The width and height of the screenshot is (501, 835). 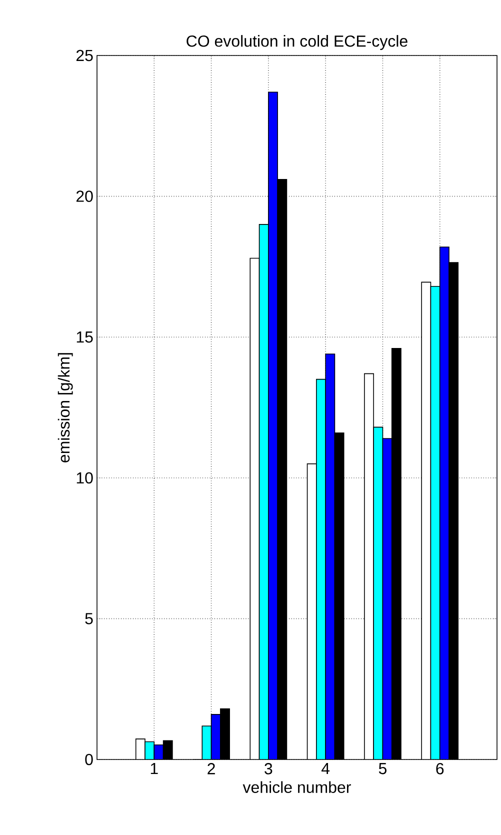 I want to click on y-tick-label: 0, so click(x=89, y=760).